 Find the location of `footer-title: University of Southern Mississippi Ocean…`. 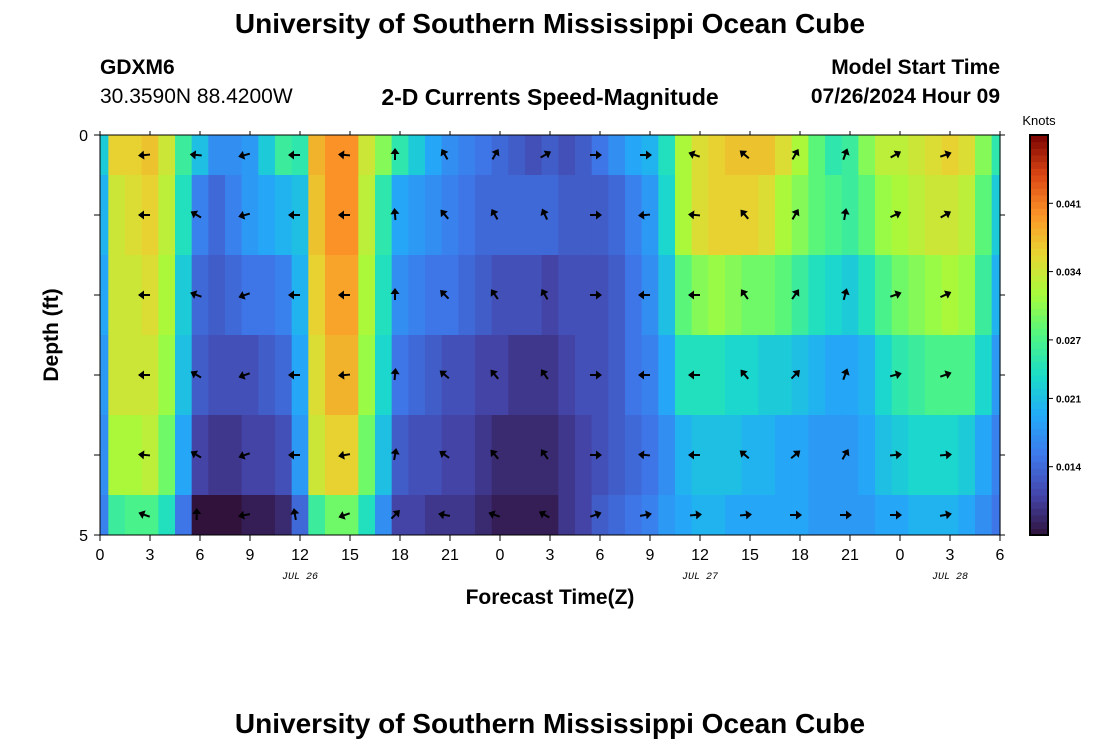

footer-title: University of Southern Mississippi Ocean… is located at coordinates (550, 723).